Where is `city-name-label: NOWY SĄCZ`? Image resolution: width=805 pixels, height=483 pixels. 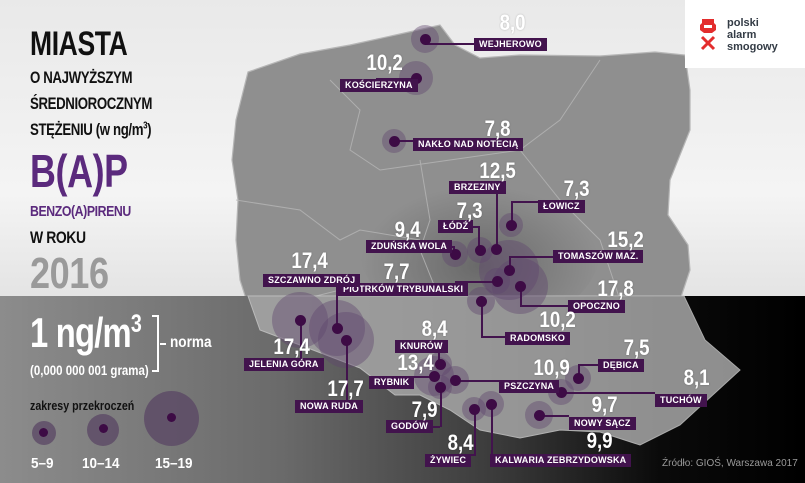
city-name-label: NOWY SĄCZ is located at coordinates (602, 423).